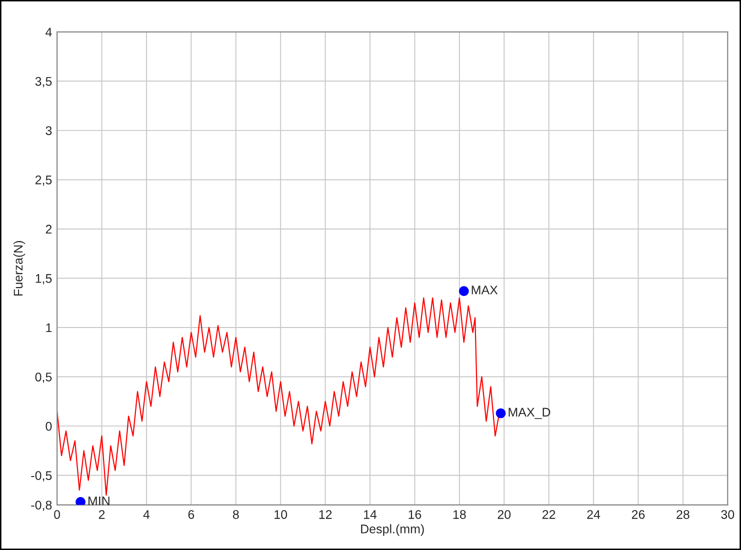 This screenshot has width=741, height=550. I want to click on annotation: MAX_D, so click(529, 413).